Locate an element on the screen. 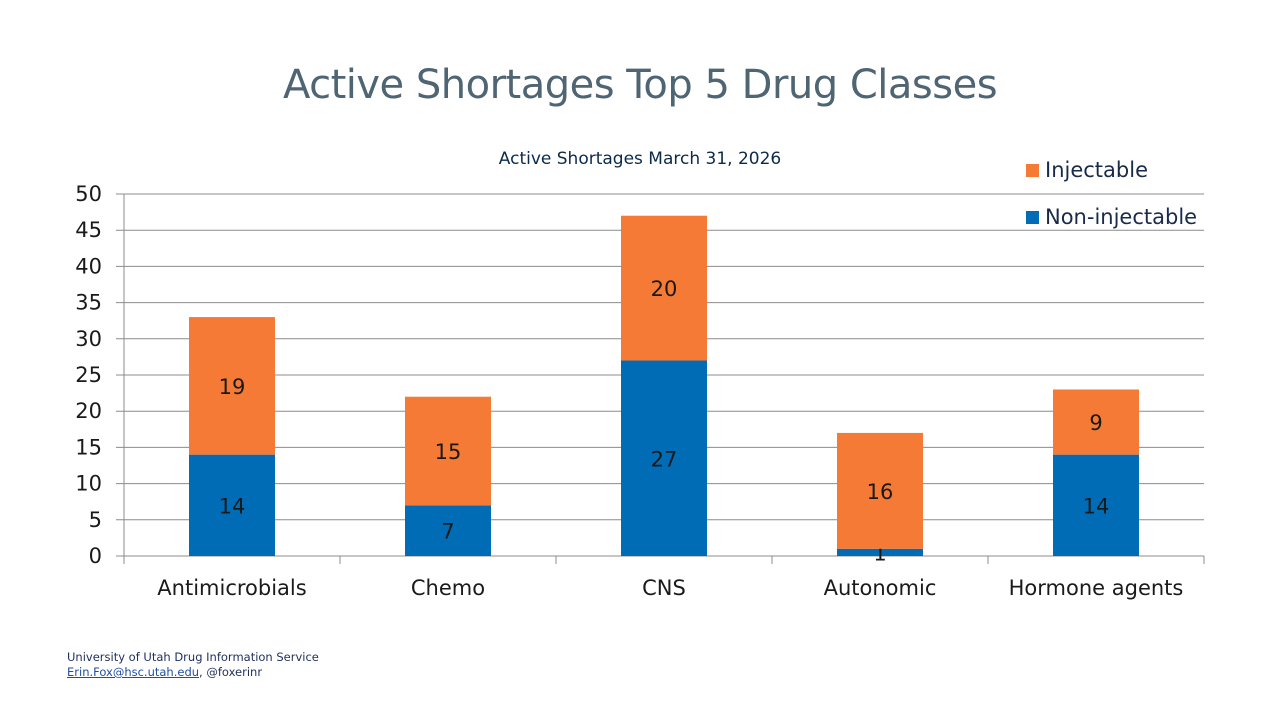 The height and width of the screenshot is (720, 1280). legend-swatch-injectable is located at coordinates (1032, 170).